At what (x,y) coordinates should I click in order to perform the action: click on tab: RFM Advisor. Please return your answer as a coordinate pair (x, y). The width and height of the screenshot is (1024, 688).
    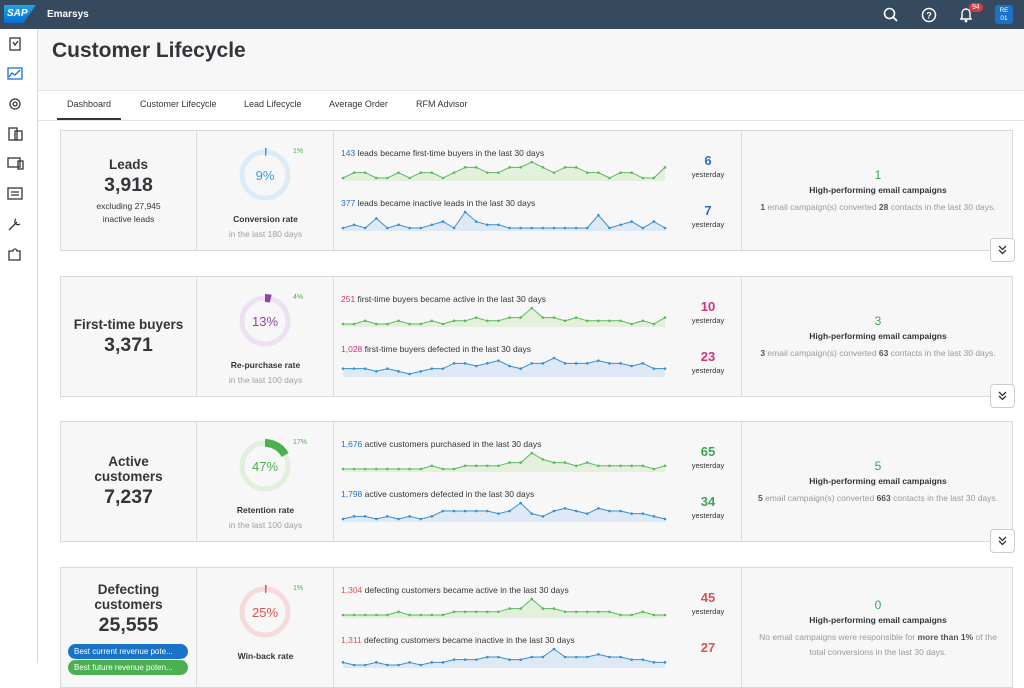
    Looking at the image, I should click on (442, 104).